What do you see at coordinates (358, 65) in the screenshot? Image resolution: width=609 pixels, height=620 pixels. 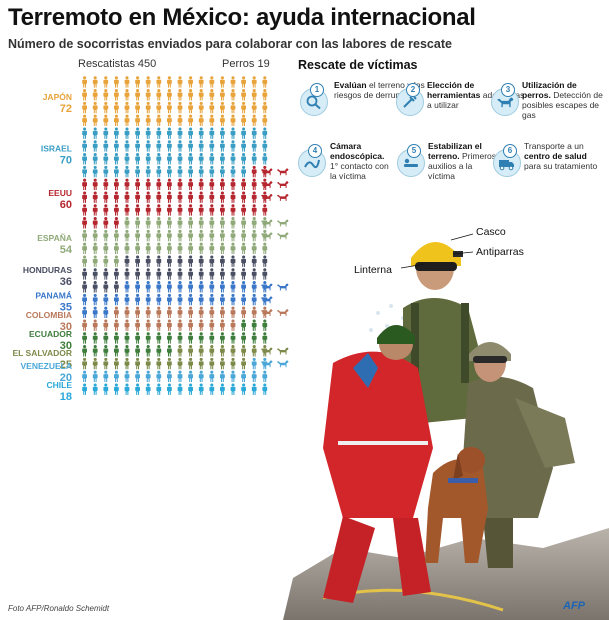 I see `rescue-title: Rescate de víctimas` at bounding box center [358, 65].